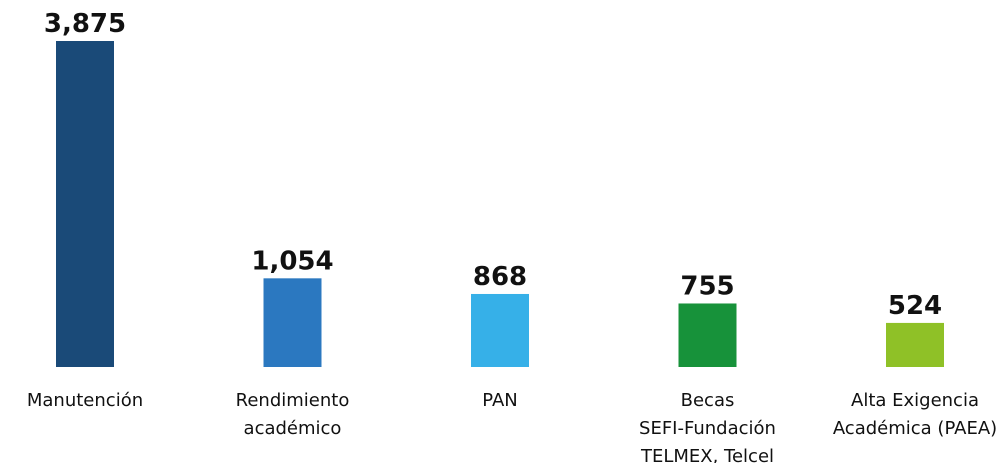 The width and height of the screenshot is (1006, 463). Describe the element at coordinates (915, 306) in the screenshot. I see `value-label: 524` at that location.